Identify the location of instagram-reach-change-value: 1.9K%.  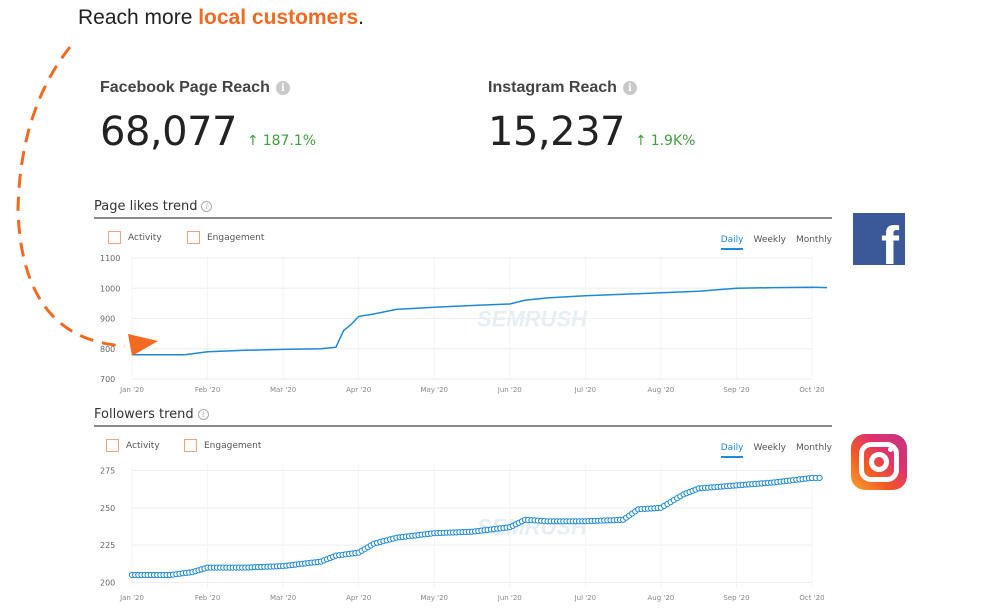
(673, 141).